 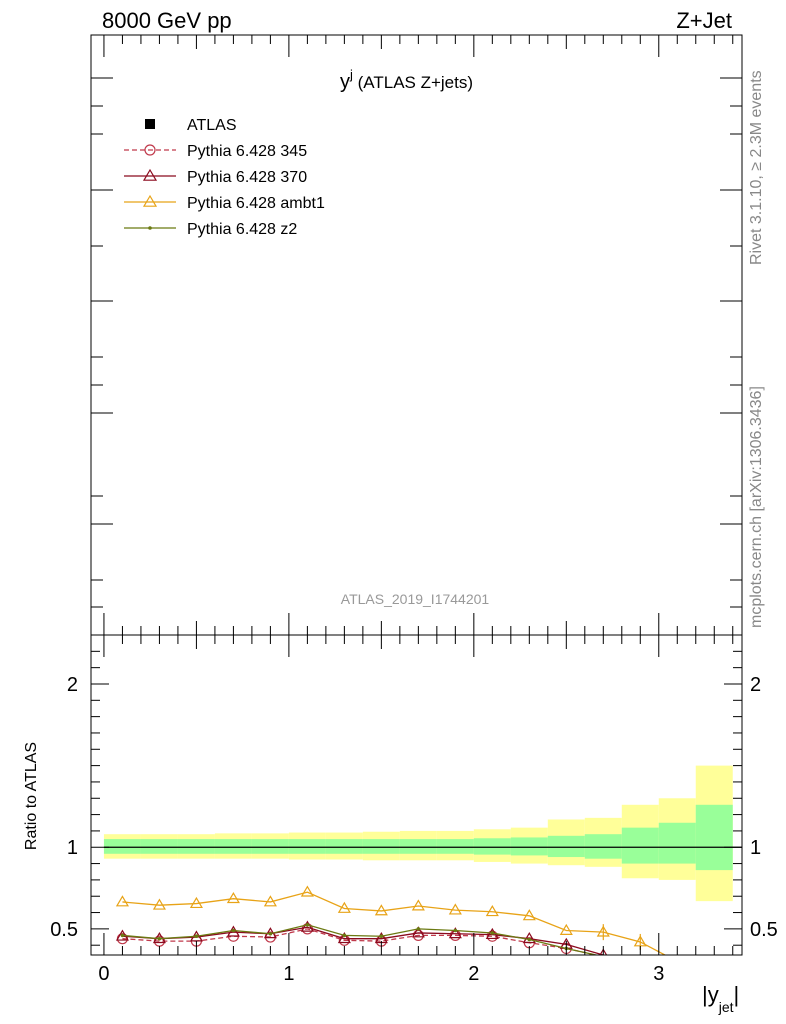 What do you see at coordinates (413, 82) in the screenshot?
I see `main-title-rest: (ATLAS Z+jets)` at bounding box center [413, 82].